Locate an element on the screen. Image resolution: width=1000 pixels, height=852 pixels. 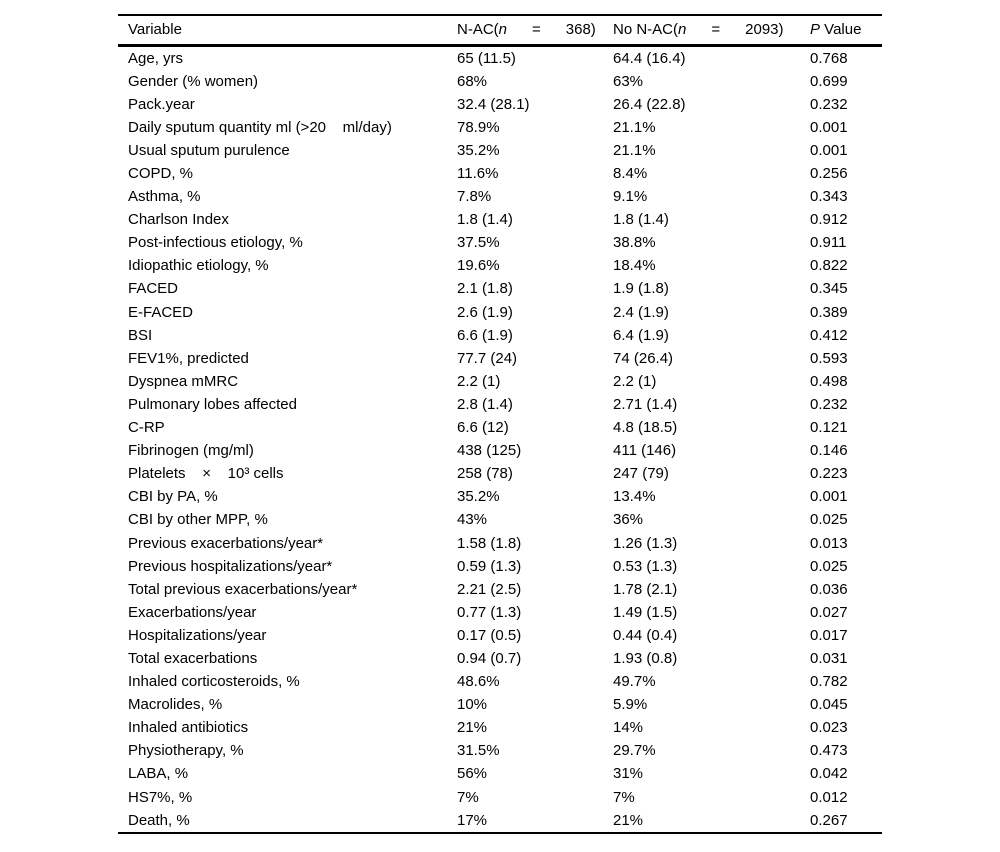
variable-cell: C-RP is located at coordinates (146, 428).